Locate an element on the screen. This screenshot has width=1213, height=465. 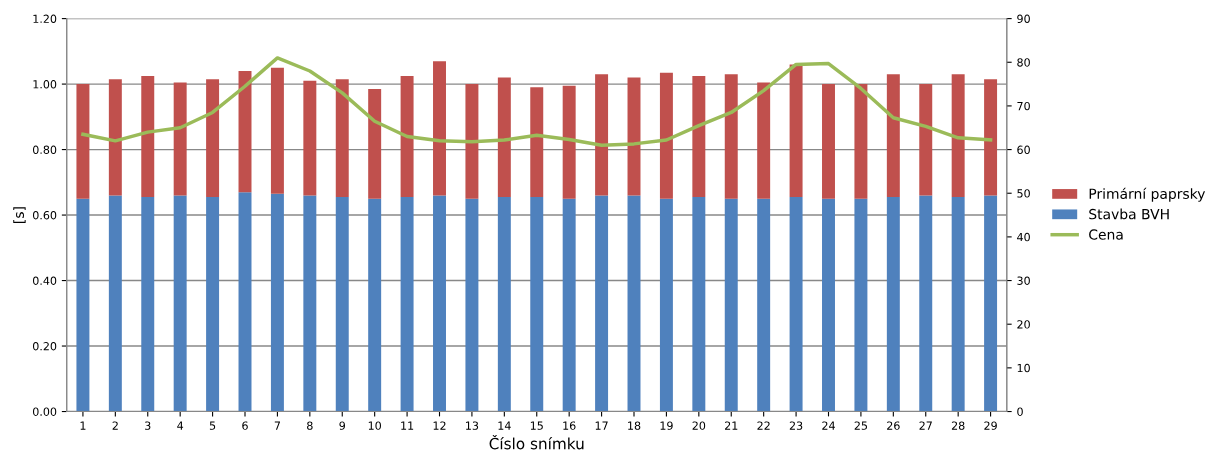
x-tick-label: 19 is located at coordinates (666, 425).